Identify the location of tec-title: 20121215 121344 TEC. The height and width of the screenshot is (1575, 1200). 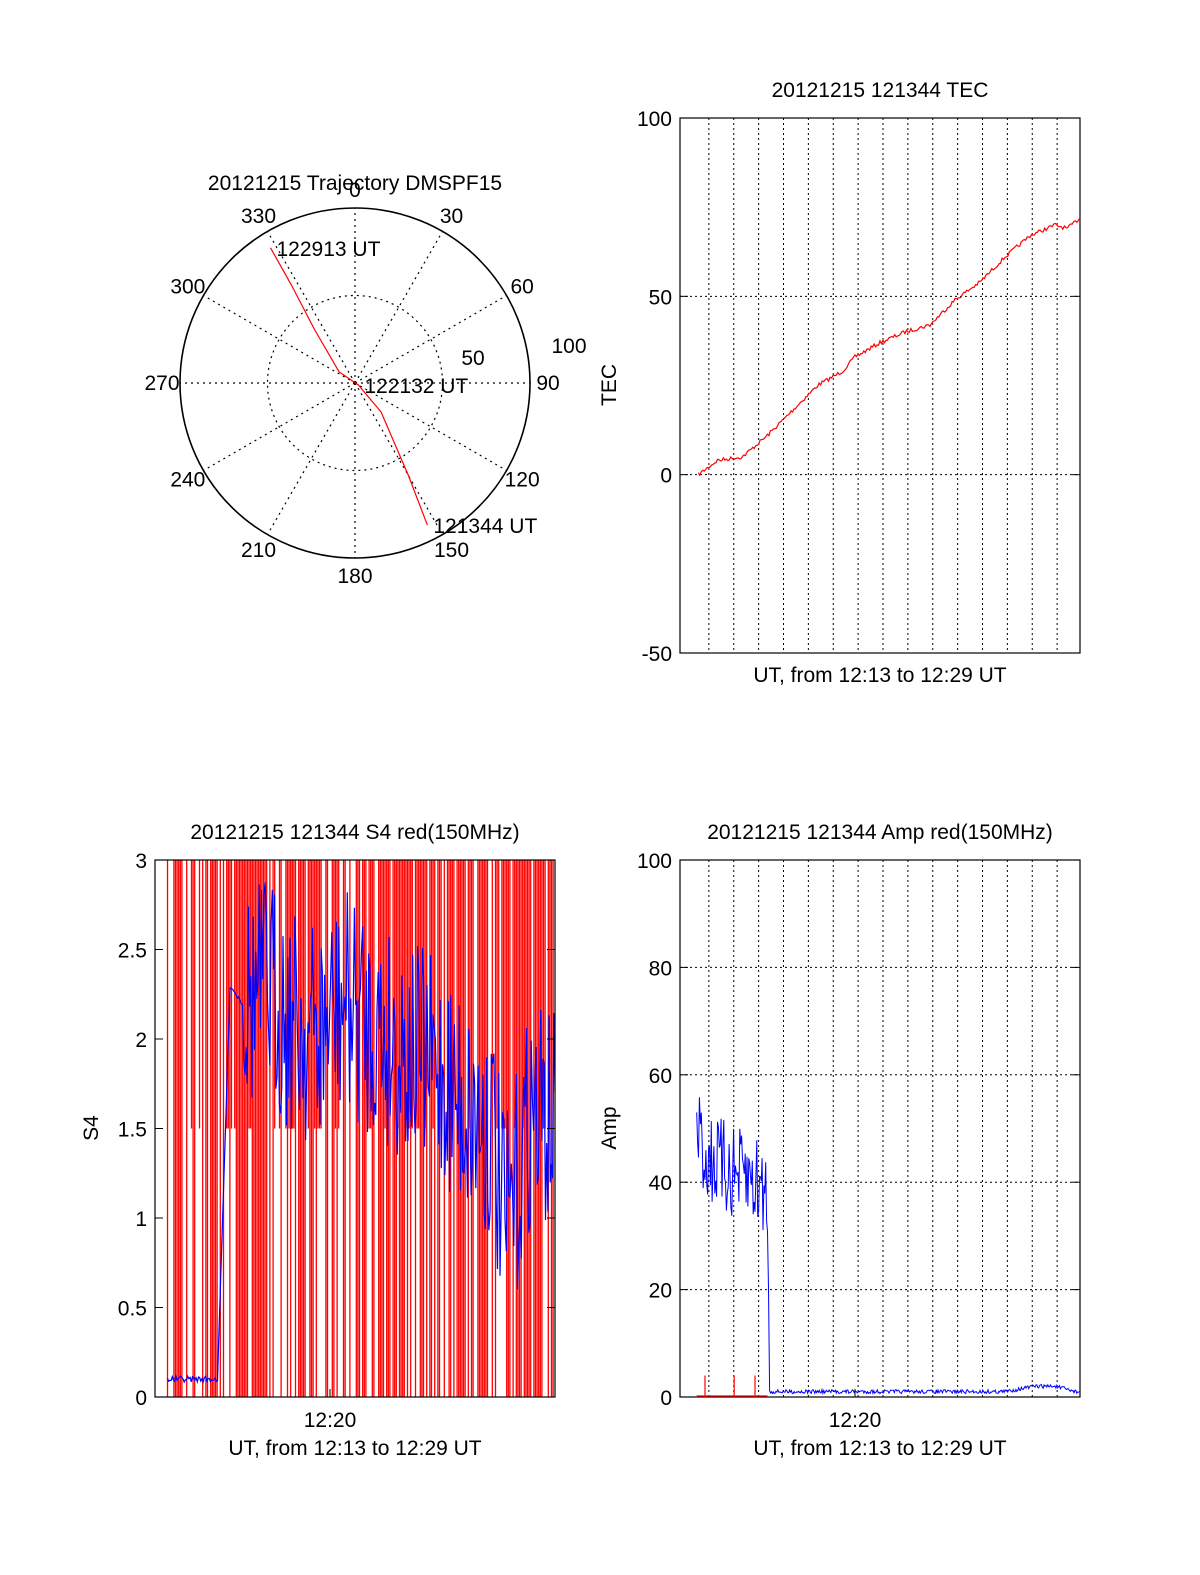
(880, 90).